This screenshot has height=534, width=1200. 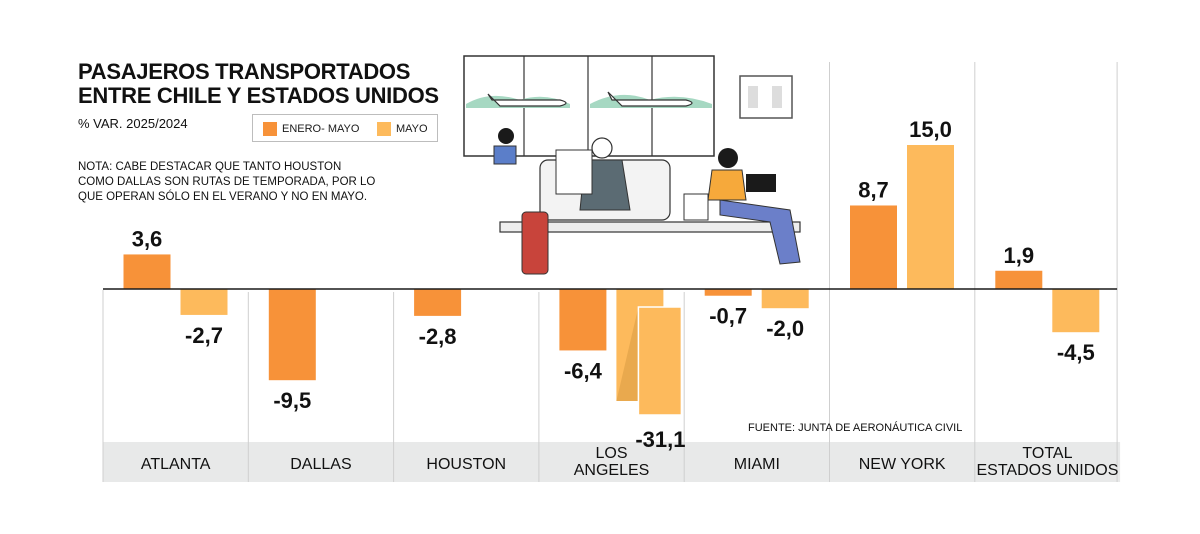 I want to click on legend: ENERO- MAYO MAYO, so click(x=345, y=128).